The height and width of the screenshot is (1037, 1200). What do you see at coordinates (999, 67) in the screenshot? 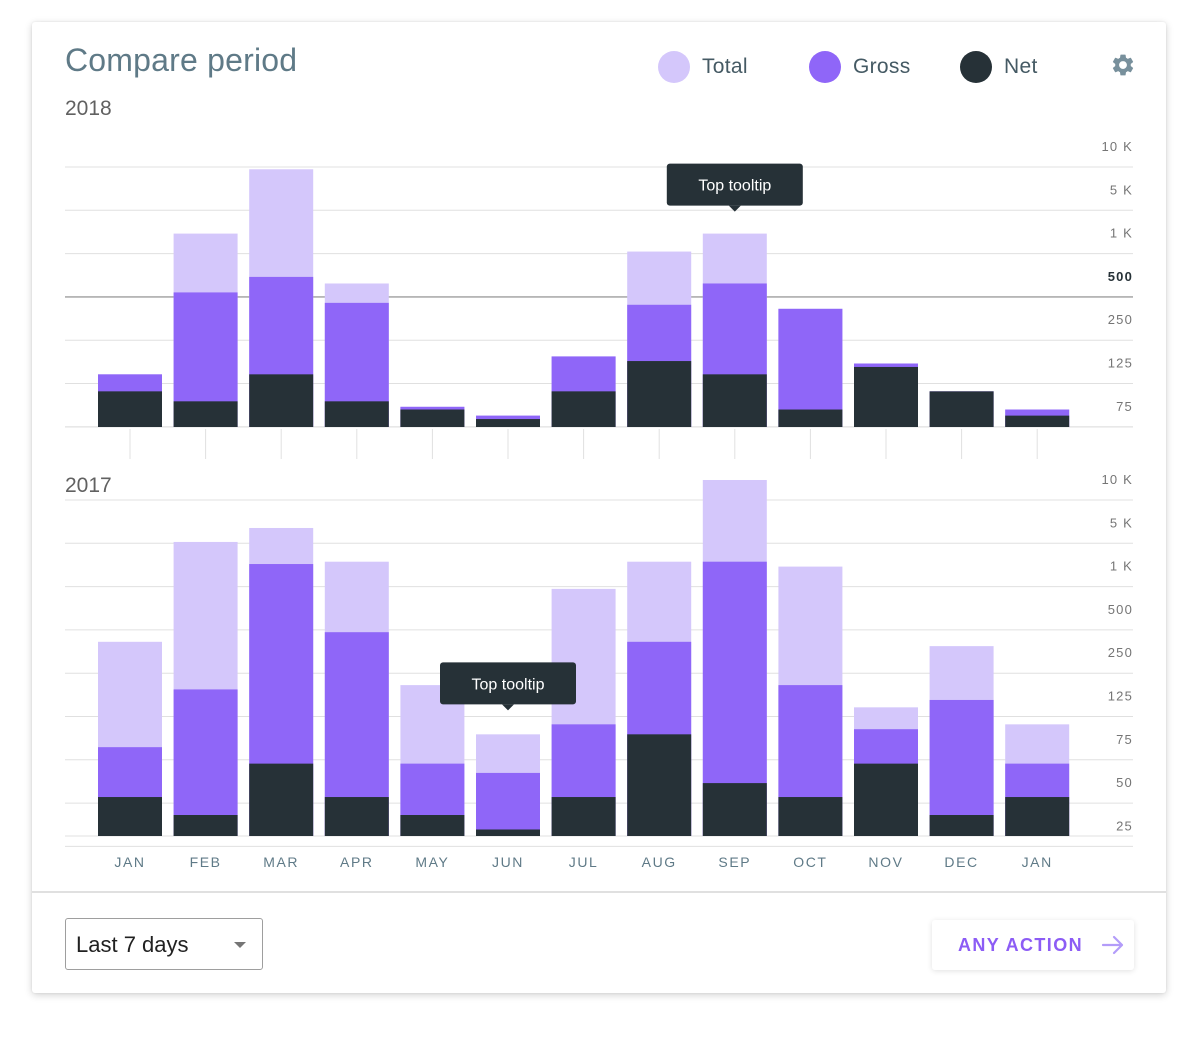
I see `legend-item-net: Net` at bounding box center [999, 67].